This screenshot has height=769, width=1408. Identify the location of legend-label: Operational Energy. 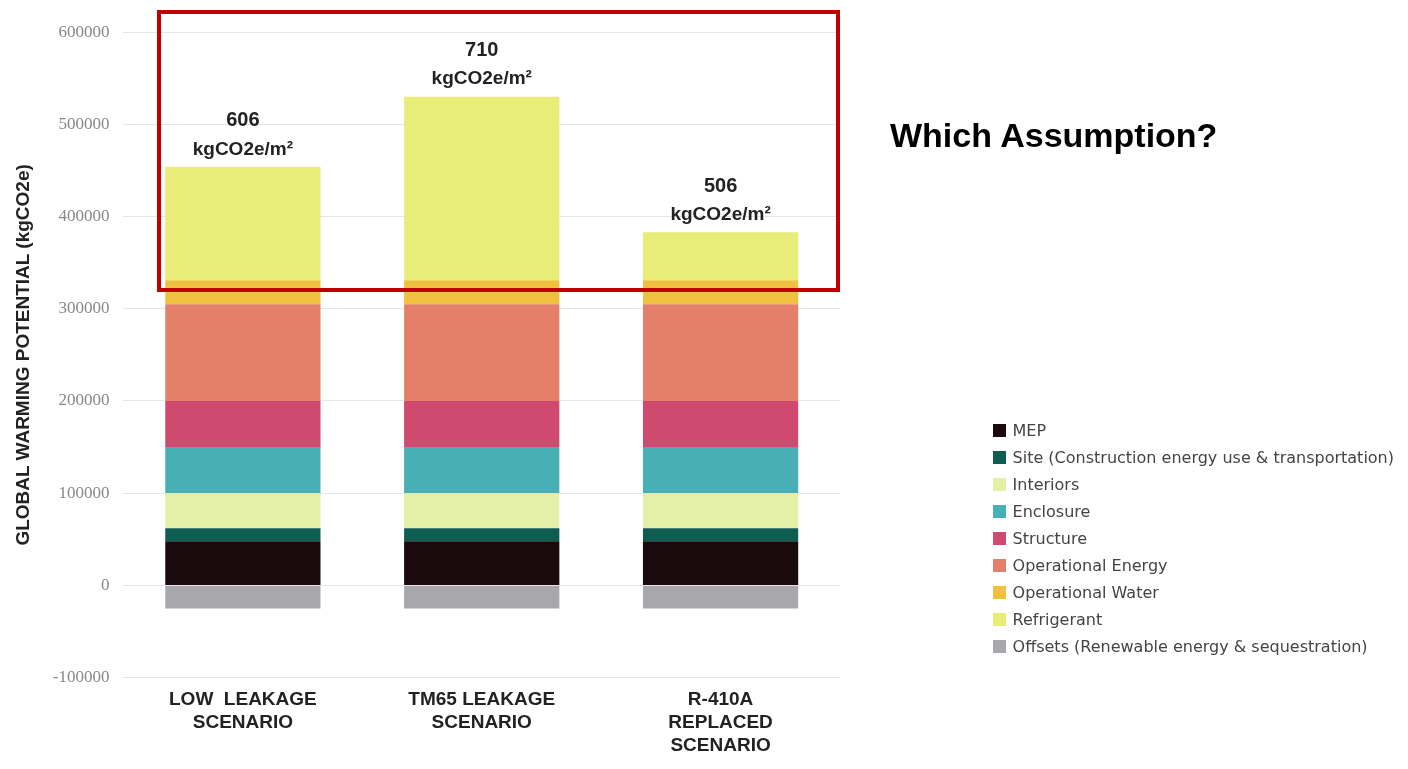
(1090, 566).